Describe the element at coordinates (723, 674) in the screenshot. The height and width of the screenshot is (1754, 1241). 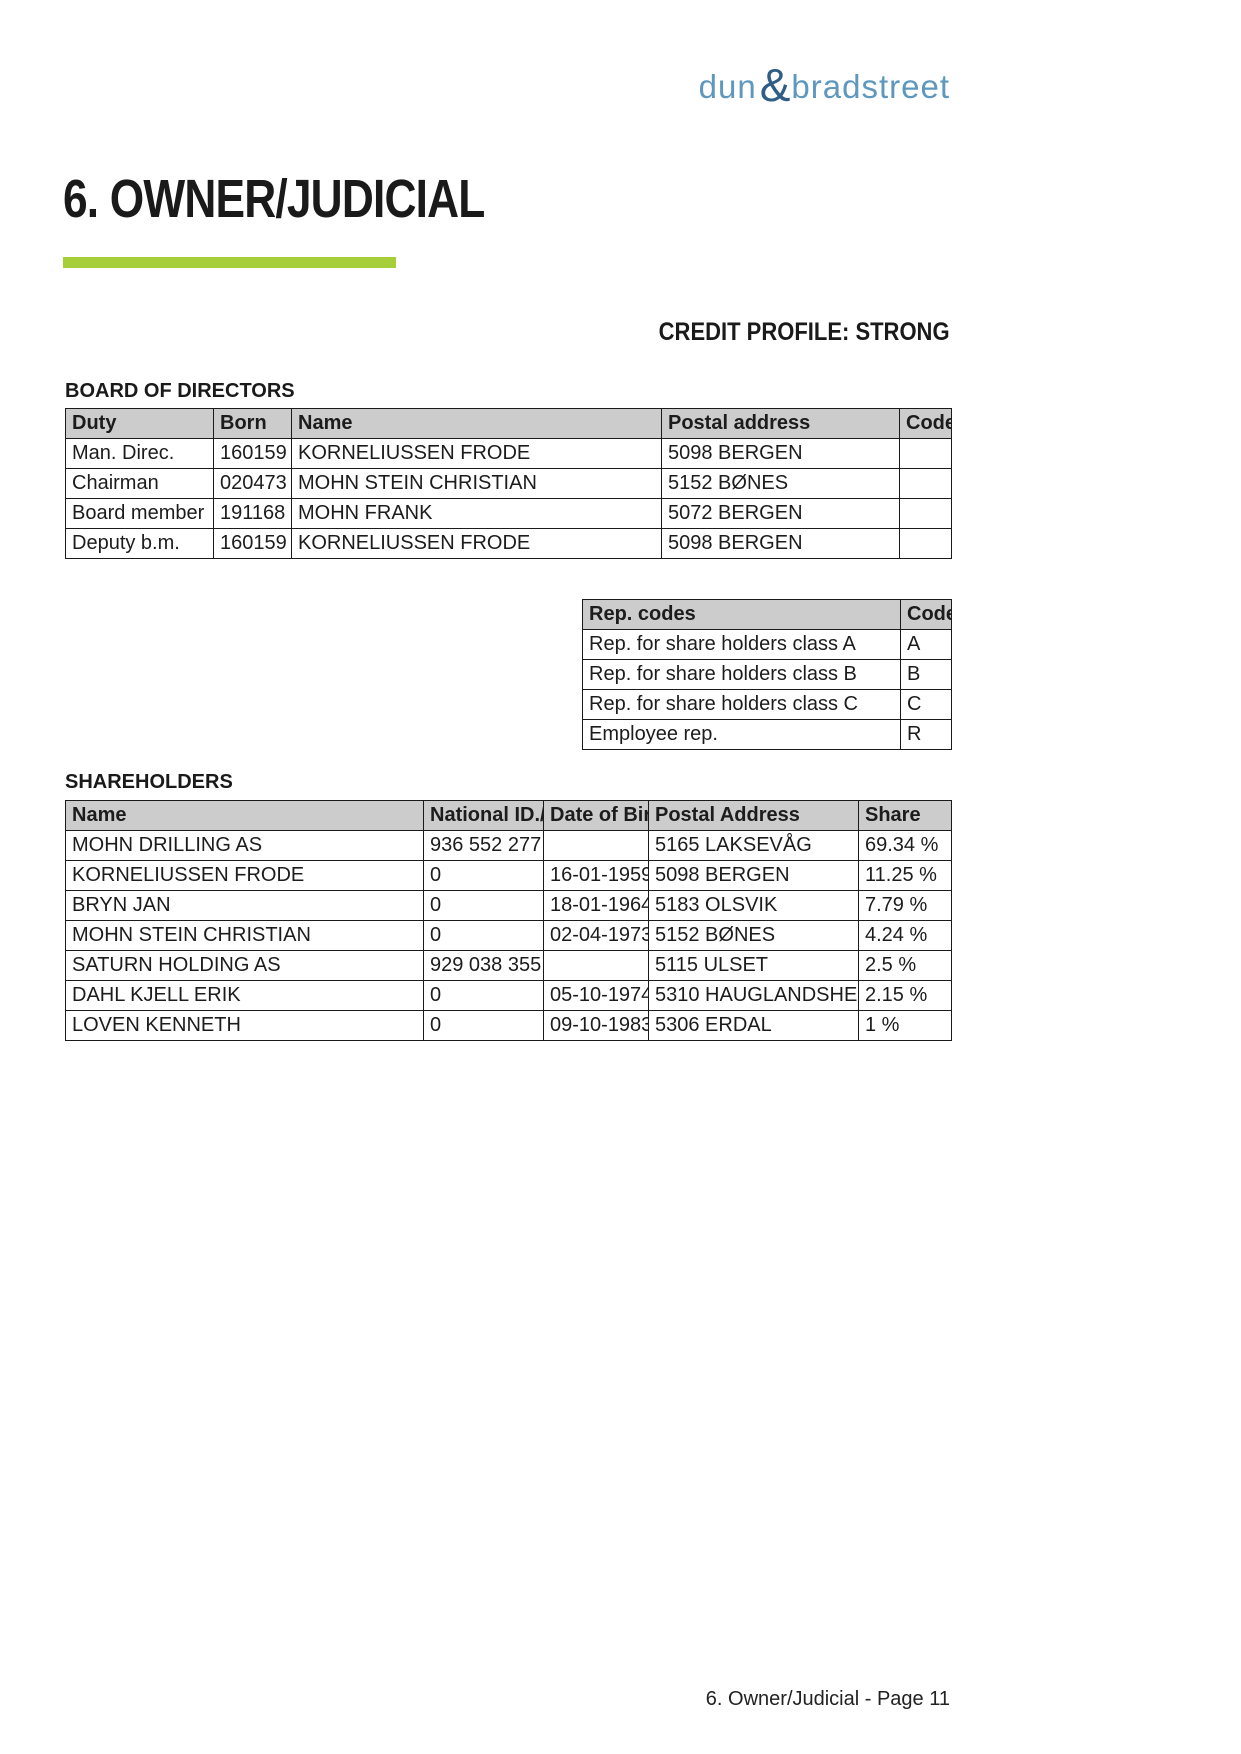
I see `cell-text: Rep. for share holders class B` at that location.